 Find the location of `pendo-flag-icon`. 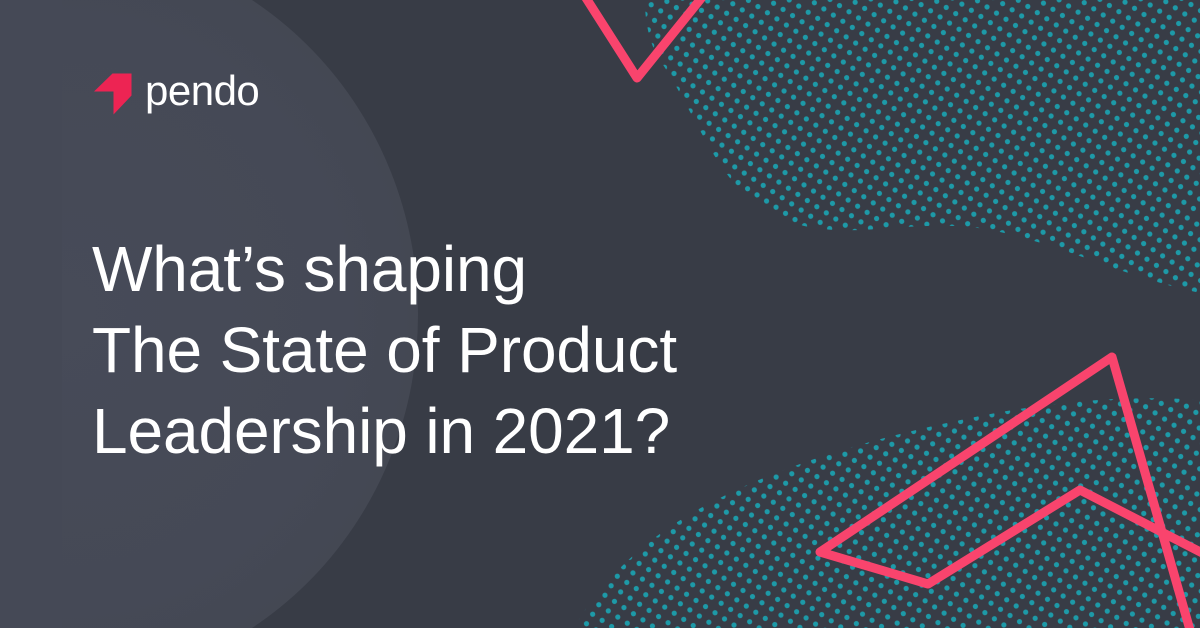

pendo-flag-icon is located at coordinates (113, 94).